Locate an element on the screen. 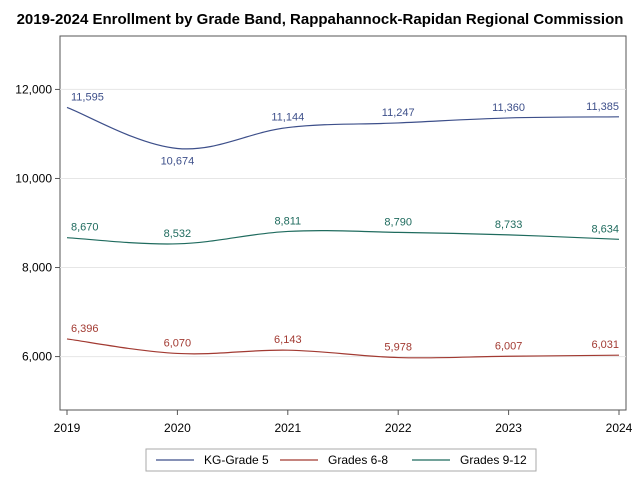 This screenshot has width=640, height=480. y-tick-label: 6,000 is located at coordinates (37, 357).